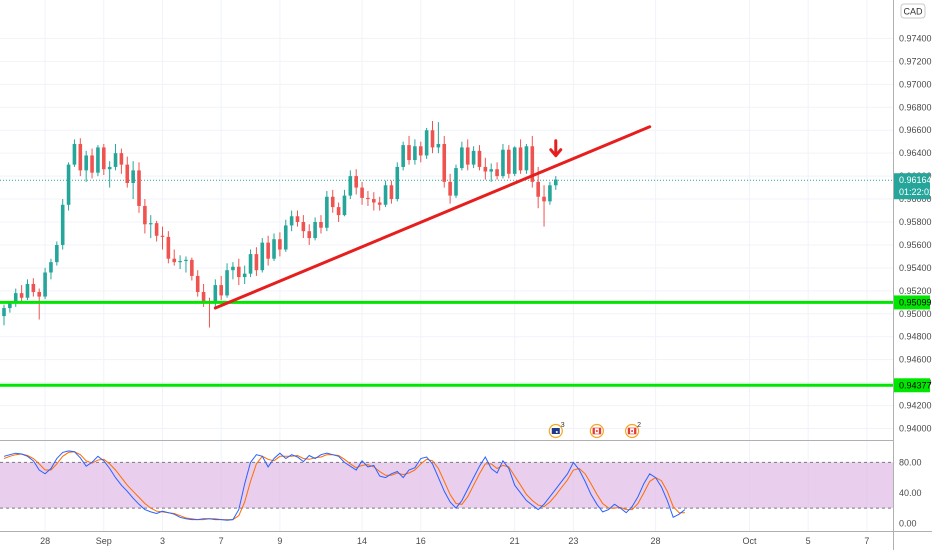  I want to click on price-tick-label: 0.97000, so click(915, 84).